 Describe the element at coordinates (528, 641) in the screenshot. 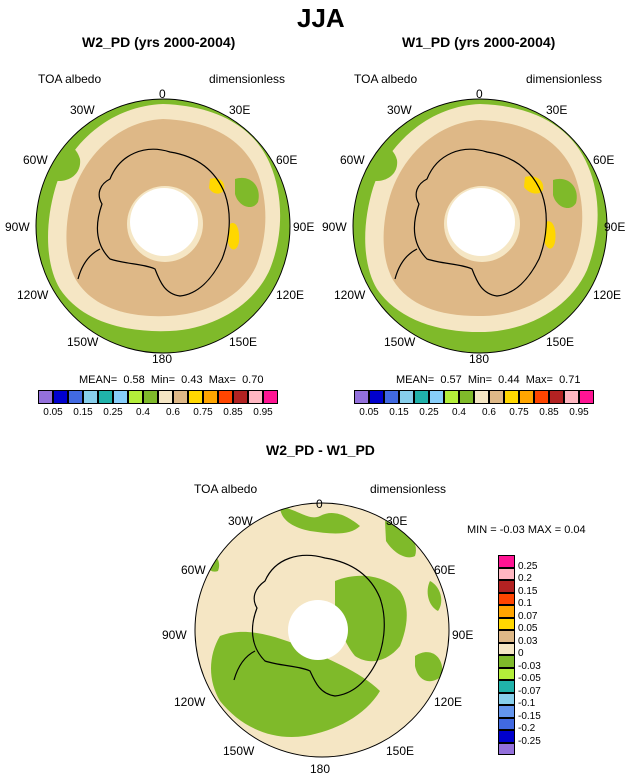

I see `colorbar-tick-label: 0.03` at that location.